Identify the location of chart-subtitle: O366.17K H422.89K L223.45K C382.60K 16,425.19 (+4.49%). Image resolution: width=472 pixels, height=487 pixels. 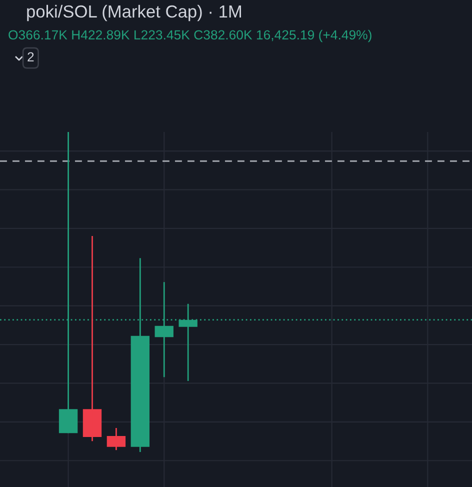
(190, 36).